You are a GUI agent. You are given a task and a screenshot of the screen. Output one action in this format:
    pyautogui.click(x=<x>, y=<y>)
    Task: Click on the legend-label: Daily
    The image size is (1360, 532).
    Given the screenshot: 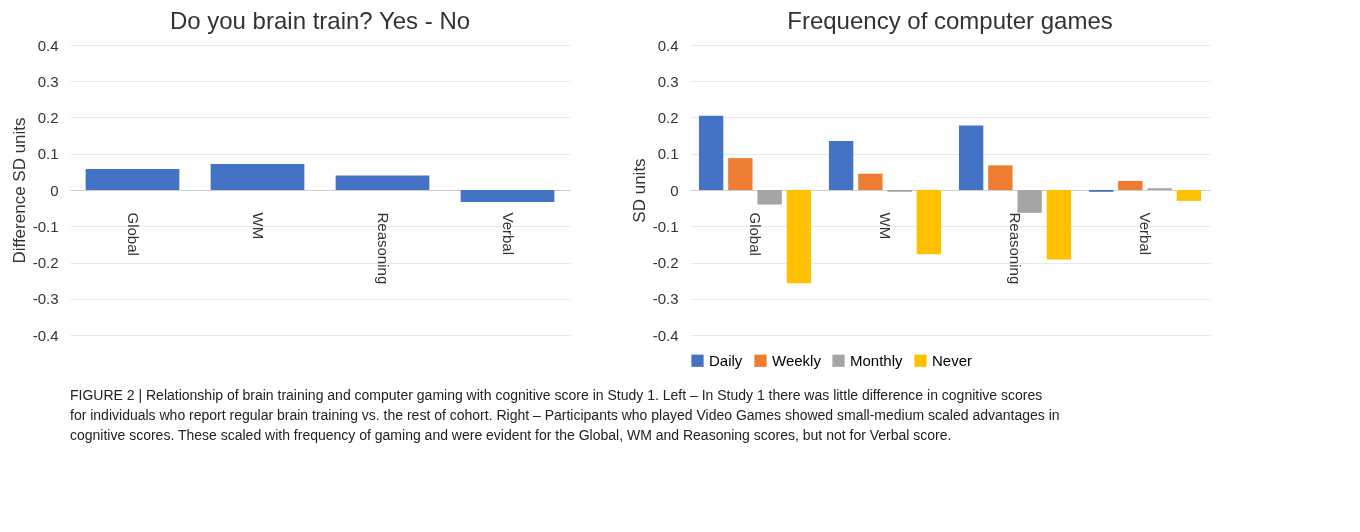 What is the action you would take?
    pyautogui.click(x=726, y=360)
    